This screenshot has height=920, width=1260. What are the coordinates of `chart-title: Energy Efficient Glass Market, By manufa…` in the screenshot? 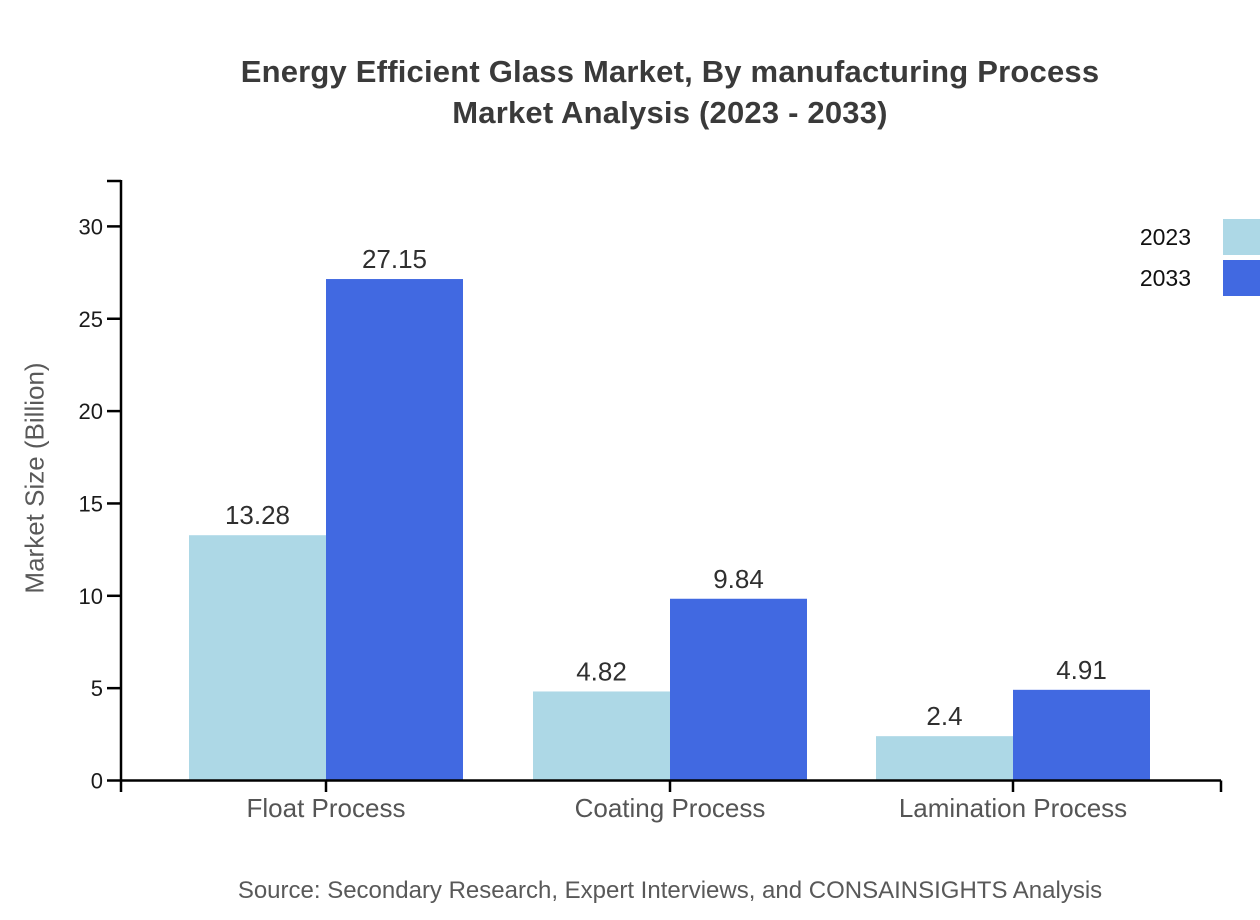 It's located at (670, 92).